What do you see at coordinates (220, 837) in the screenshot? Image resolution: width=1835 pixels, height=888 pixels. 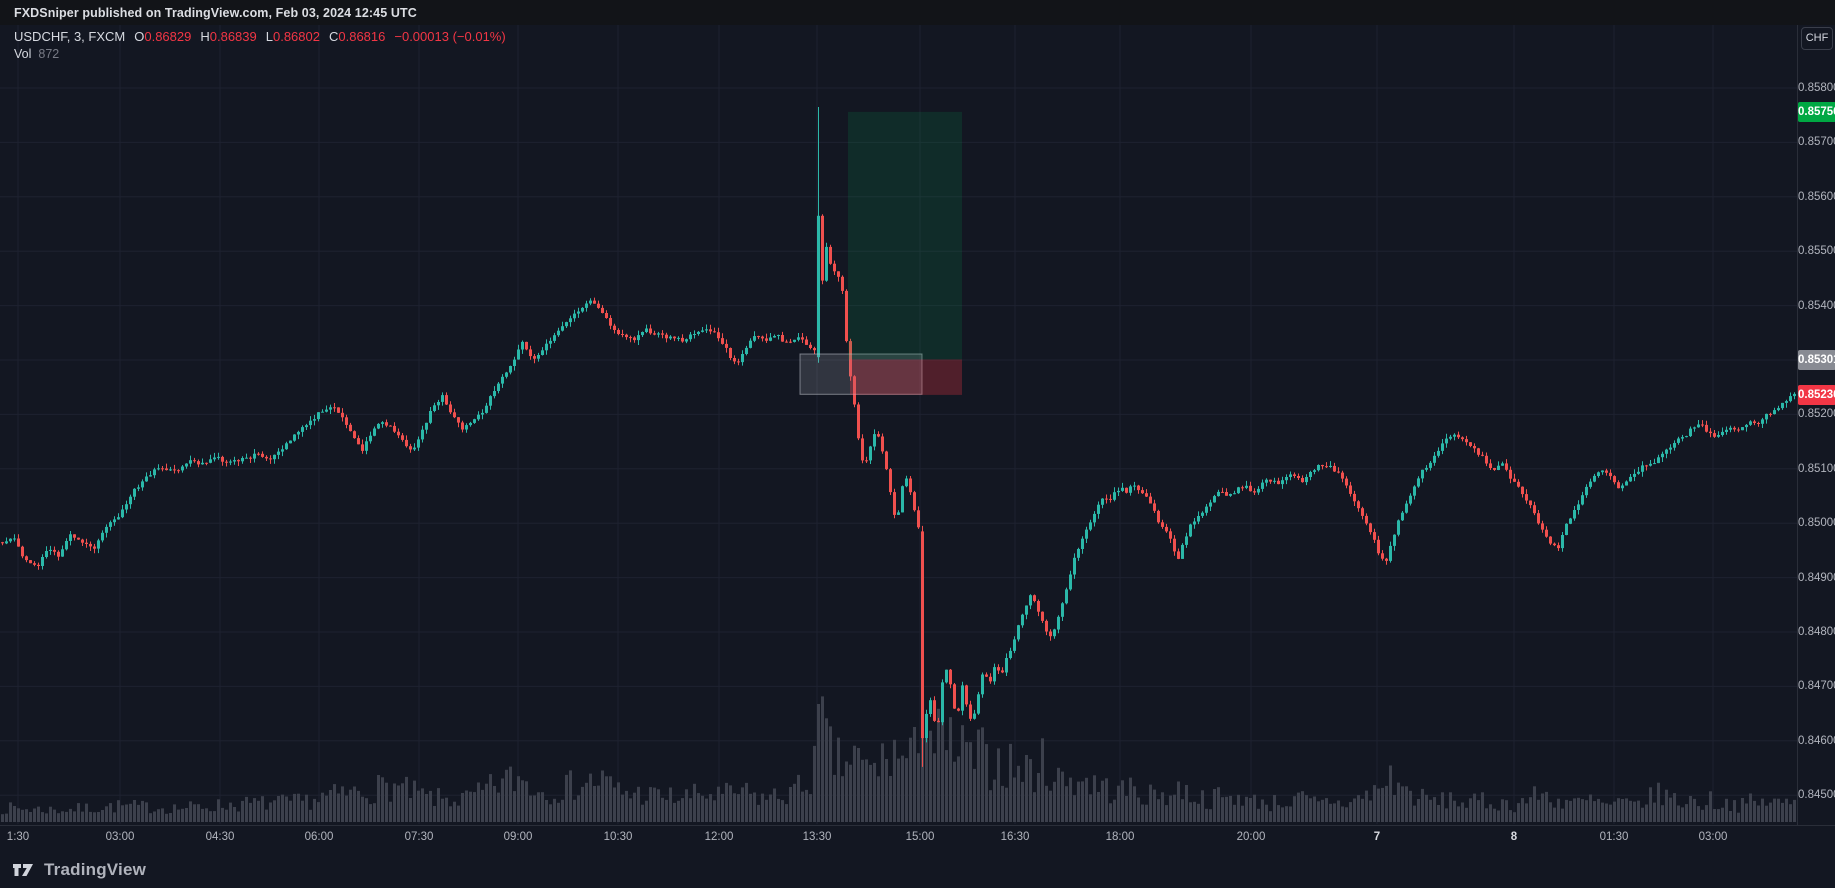 I see `time-axis-tick: 04:30` at bounding box center [220, 837].